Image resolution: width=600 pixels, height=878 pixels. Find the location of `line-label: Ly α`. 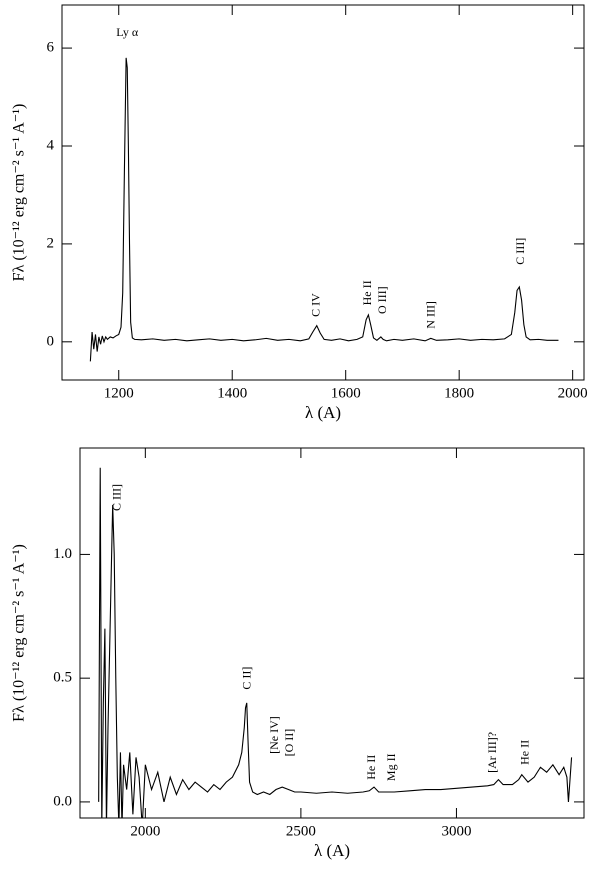

line-label: Ly α is located at coordinates (127, 32).